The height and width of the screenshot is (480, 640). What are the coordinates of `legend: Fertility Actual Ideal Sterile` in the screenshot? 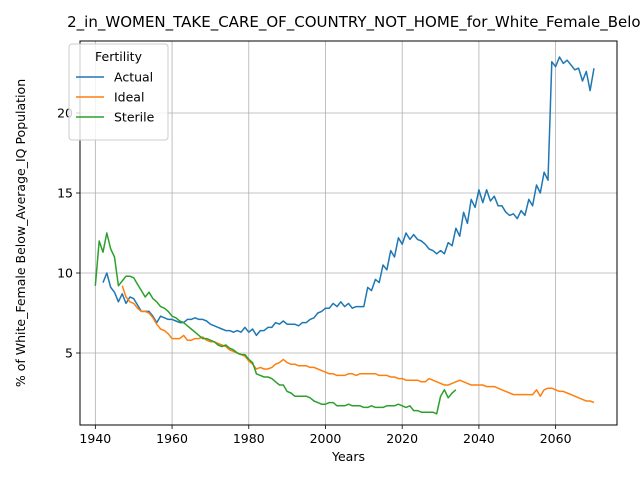 It's located at (118, 92).